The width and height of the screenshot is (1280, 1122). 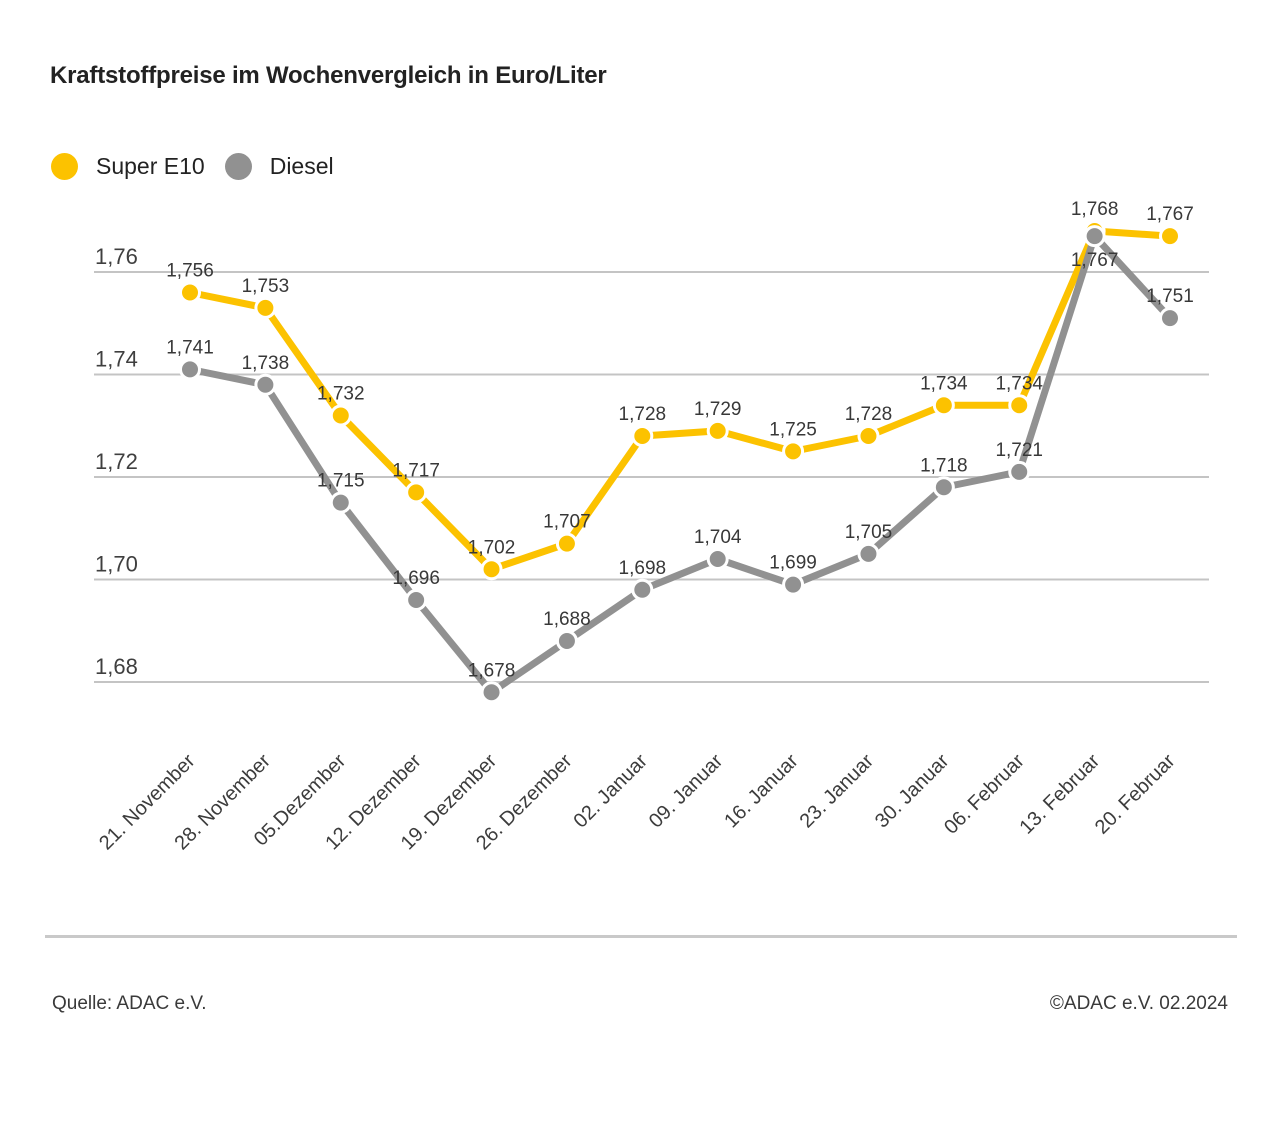 I want to click on x-tick-label: 06. Februar, so click(x=984, y=794).